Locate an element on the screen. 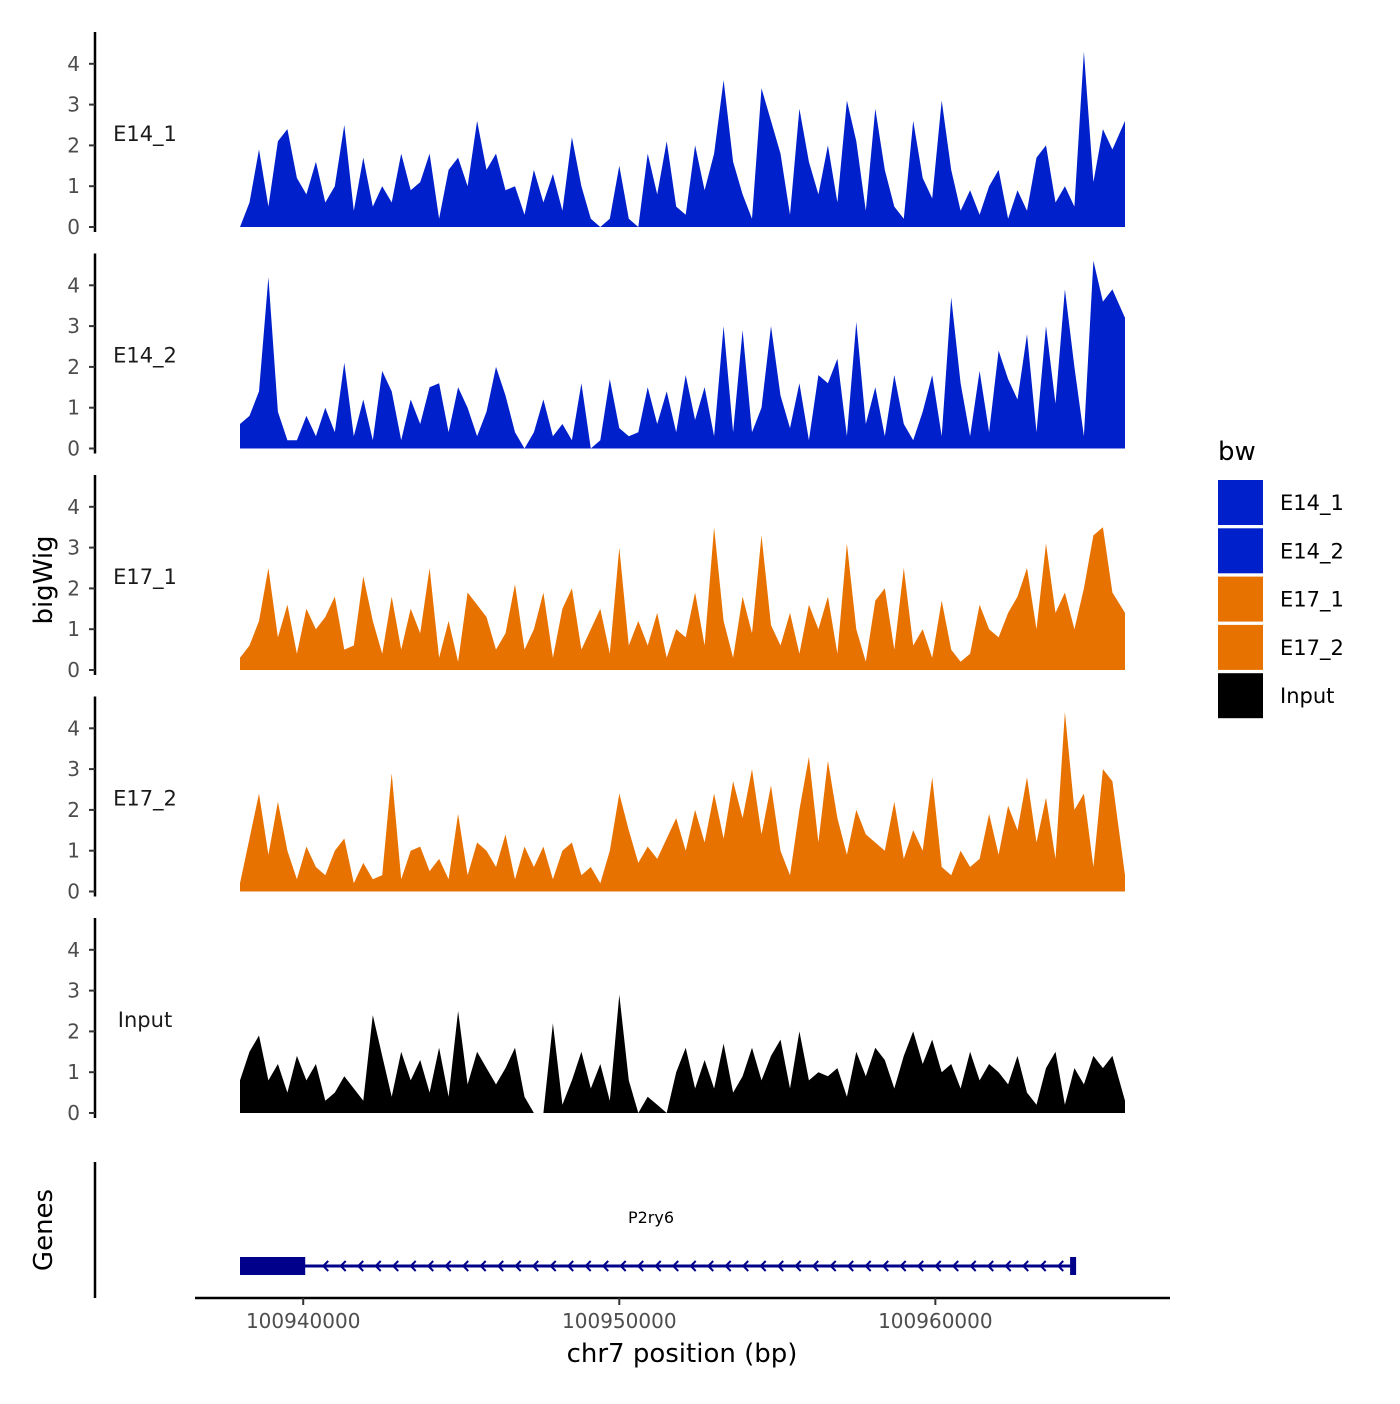  track-e14-2: 0 1 2 3 4 E14_2 is located at coordinates (596, 357).